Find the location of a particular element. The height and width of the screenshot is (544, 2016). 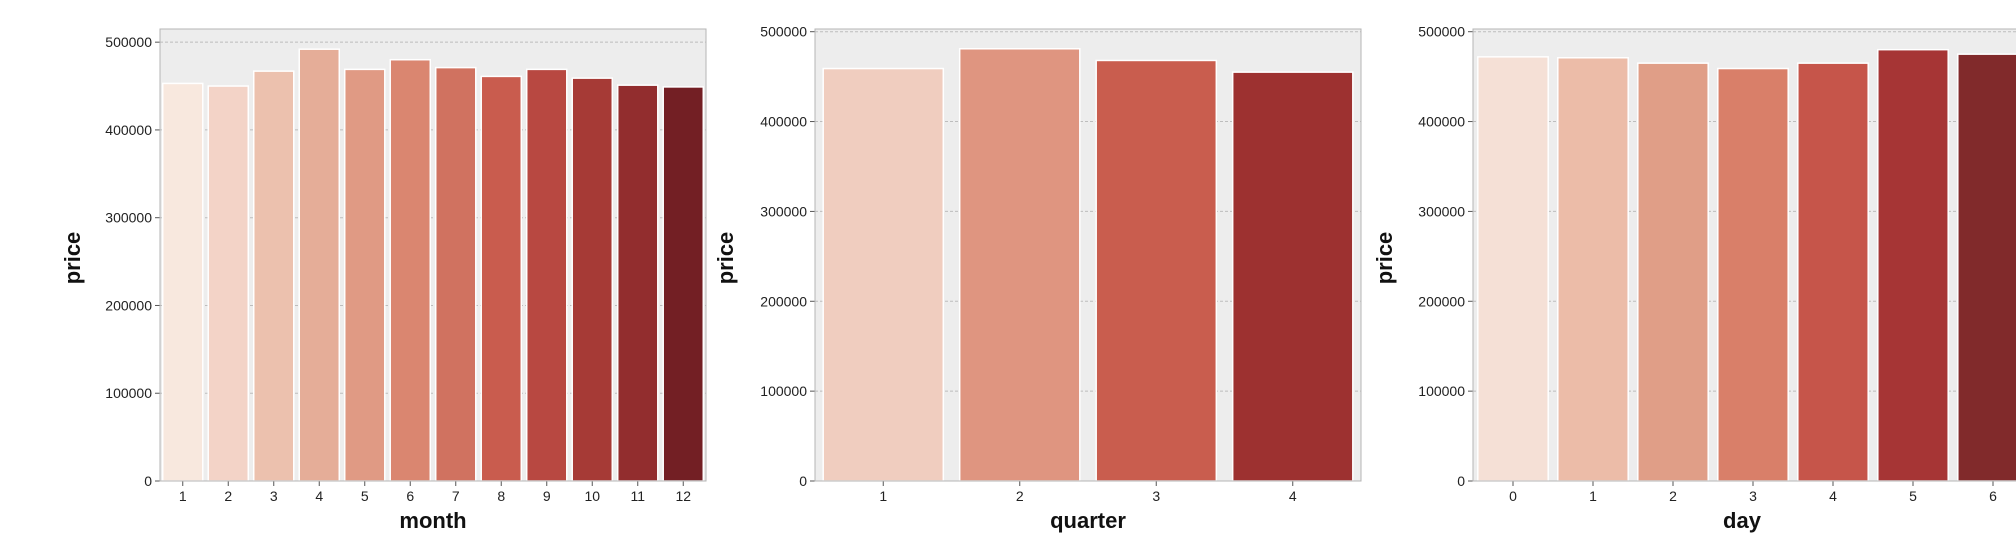

x-axis-label: quarter is located at coordinates (1088, 520).